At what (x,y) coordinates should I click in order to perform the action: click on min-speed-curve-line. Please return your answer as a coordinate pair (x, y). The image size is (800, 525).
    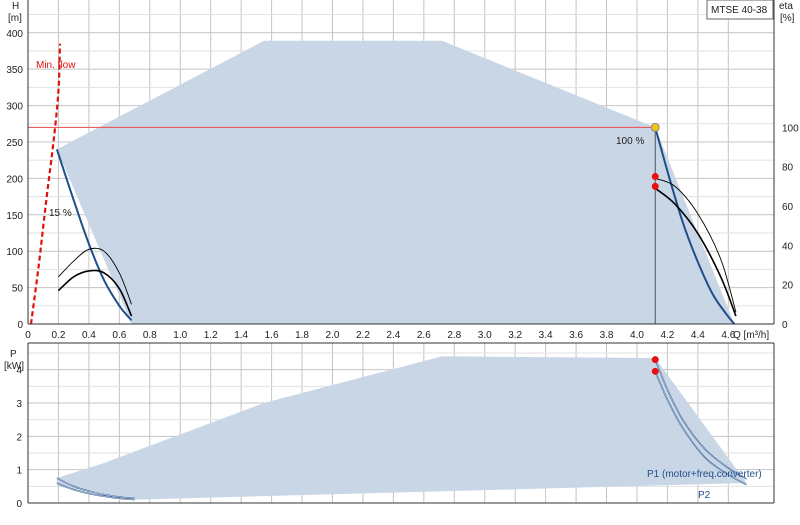
    Looking at the image, I should click on (94, 235).